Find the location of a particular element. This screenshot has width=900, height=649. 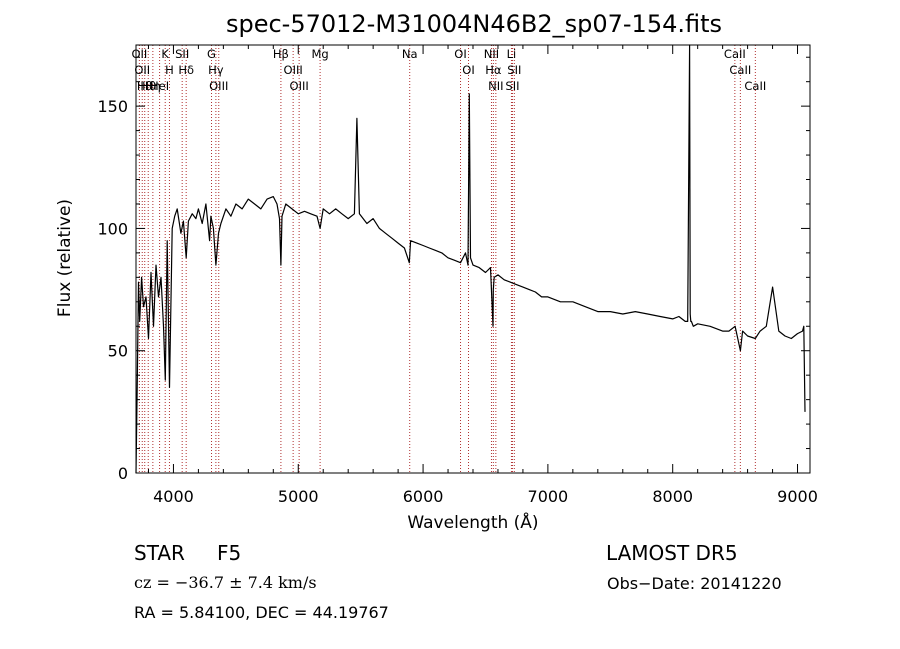

line-marker-label: Li is located at coordinates (512, 54).